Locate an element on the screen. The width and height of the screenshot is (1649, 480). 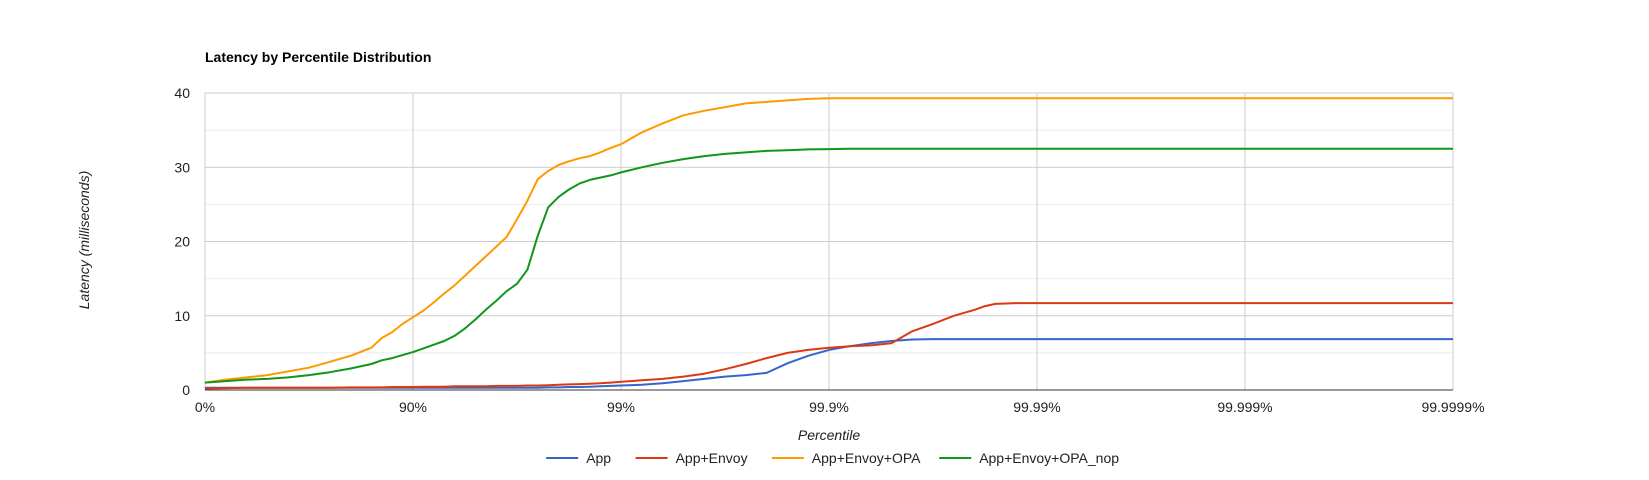
x-tick-label: 99% is located at coordinates (621, 407).